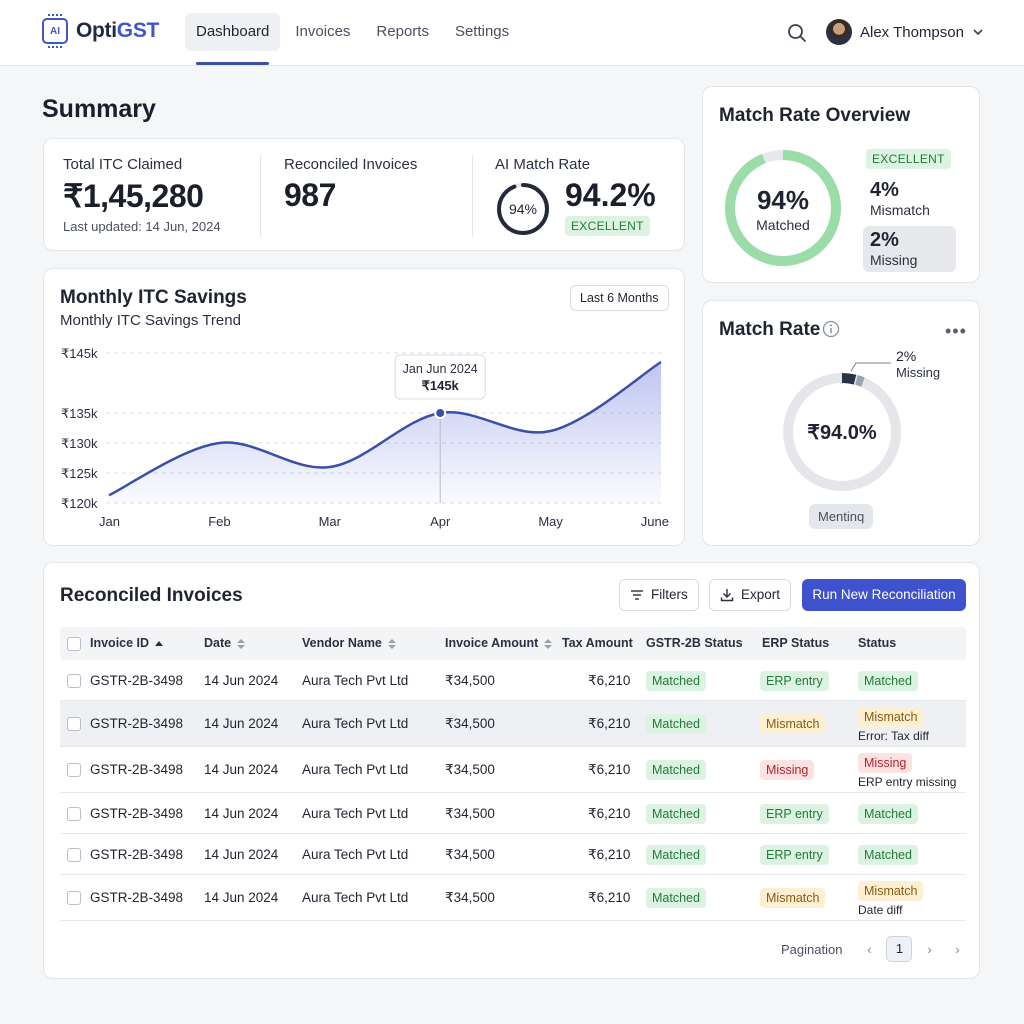 The height and width of the screenshot is (1024, 1024). What do you see at coordinates (842, 433) in the screenshot?
I see `match-rate-center-value: ₹94.0%` at bounding box center [842, 433].